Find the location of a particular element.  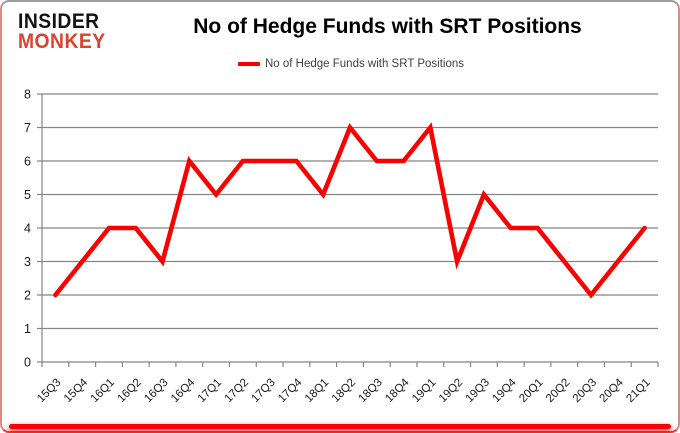

x-axis-tick-label: 20Q1 is located at coordinates (531, 391).